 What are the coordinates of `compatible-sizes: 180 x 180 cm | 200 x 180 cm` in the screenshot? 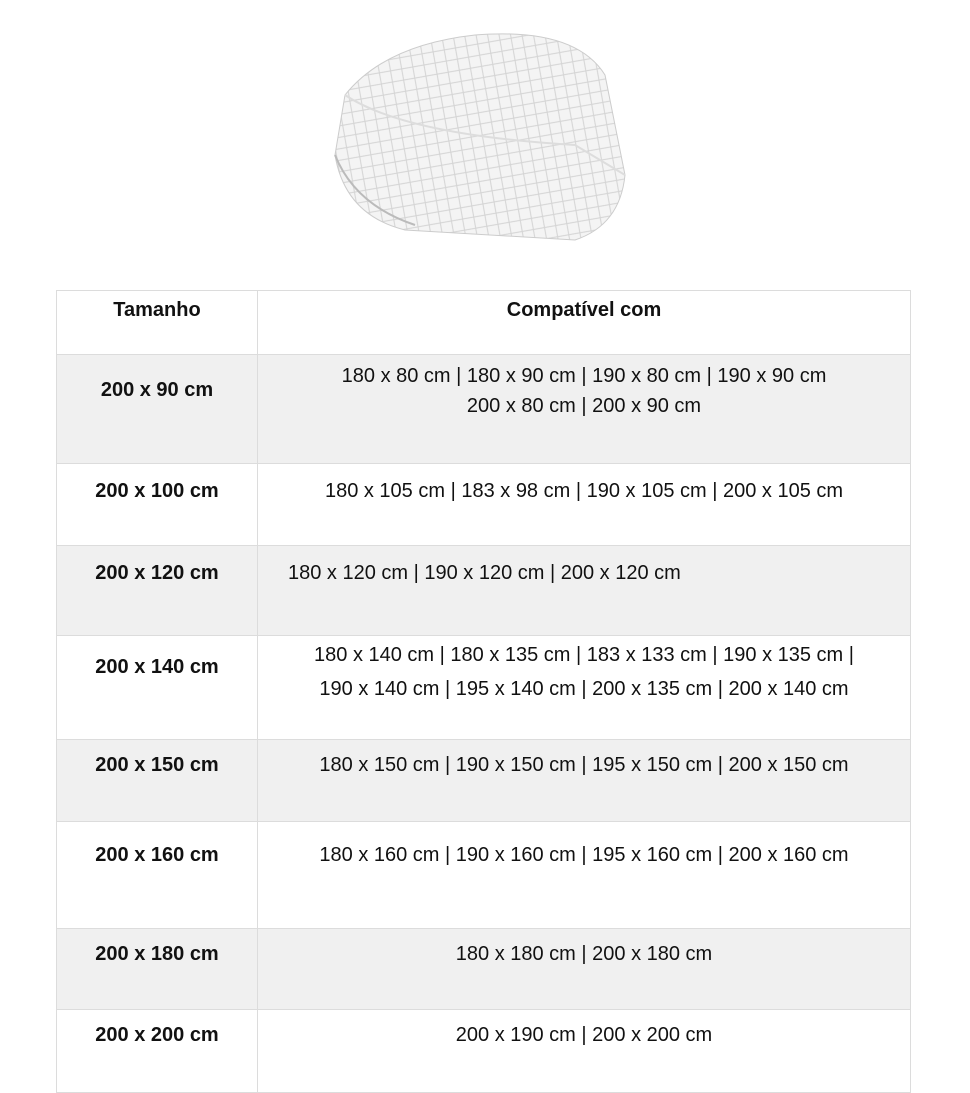 It's located at (584, 954).